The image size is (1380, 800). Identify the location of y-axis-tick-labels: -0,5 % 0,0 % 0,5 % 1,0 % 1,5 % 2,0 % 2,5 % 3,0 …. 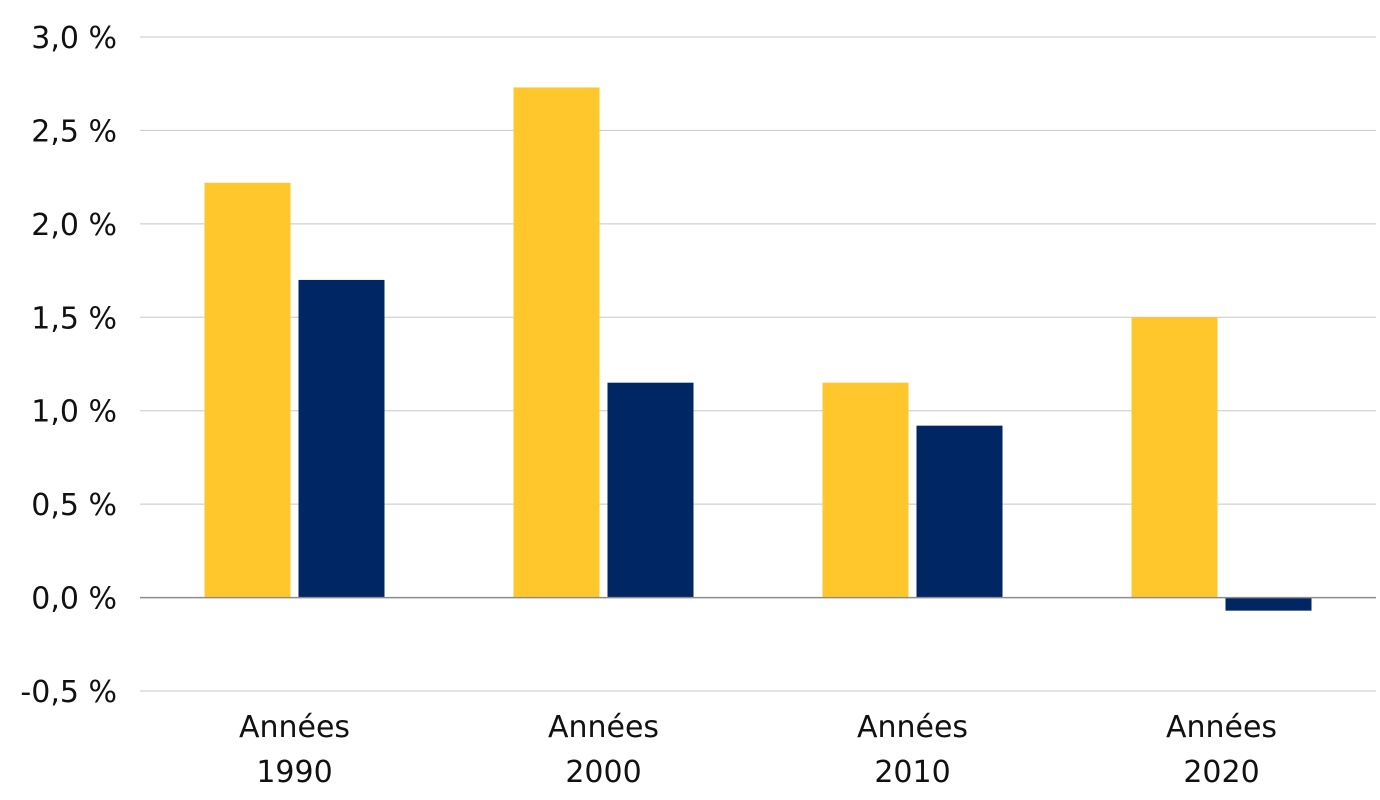
(68, 365).